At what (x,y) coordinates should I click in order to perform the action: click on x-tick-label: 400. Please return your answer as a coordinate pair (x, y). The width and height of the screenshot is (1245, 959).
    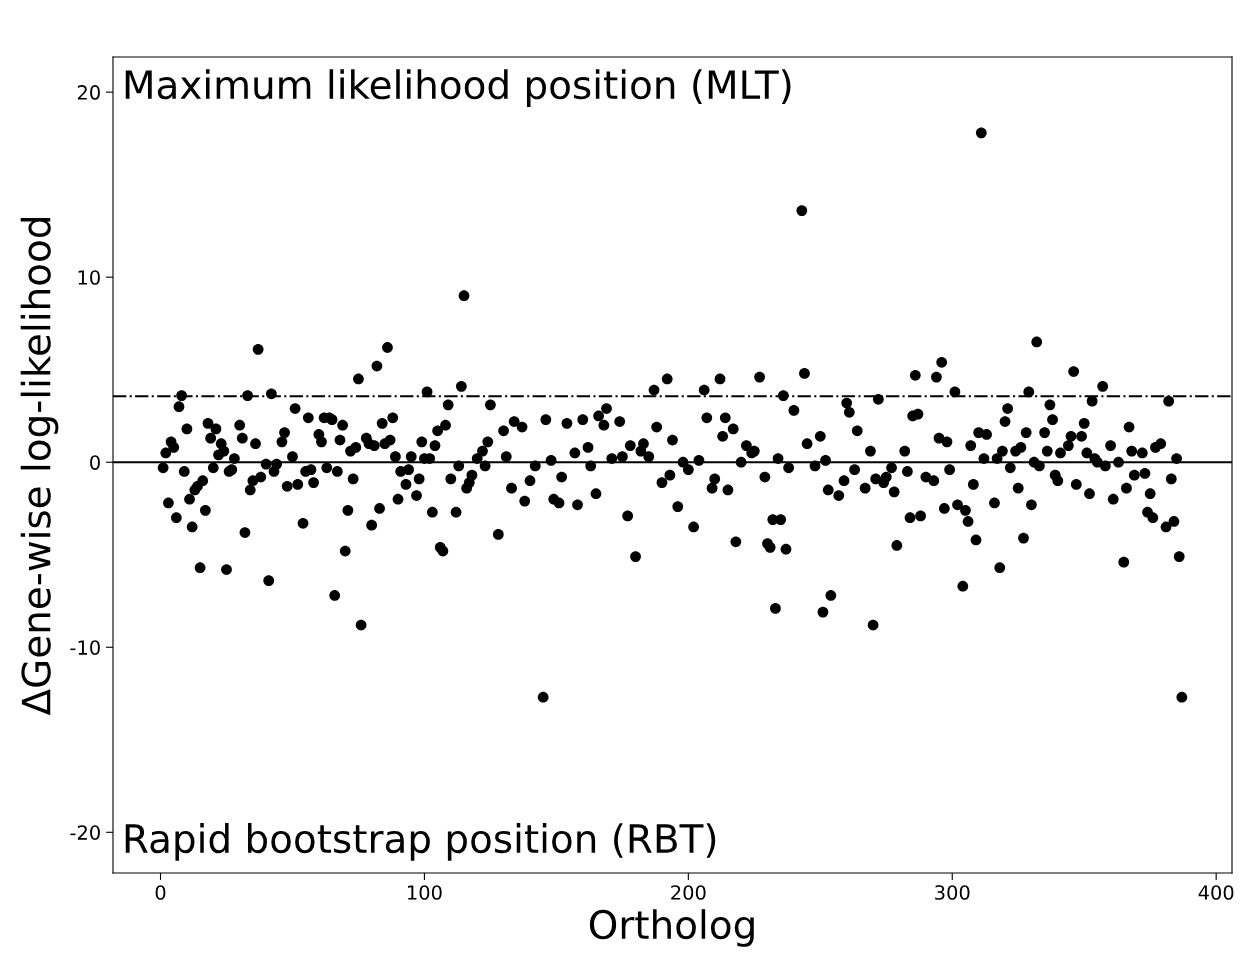
    Looking at the image, I should click on (1216, 892).